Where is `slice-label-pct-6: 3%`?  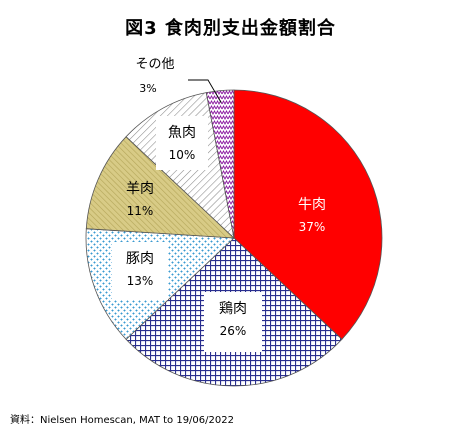 slice-label-pct-6: 3% is located at coordinates (147, 88).